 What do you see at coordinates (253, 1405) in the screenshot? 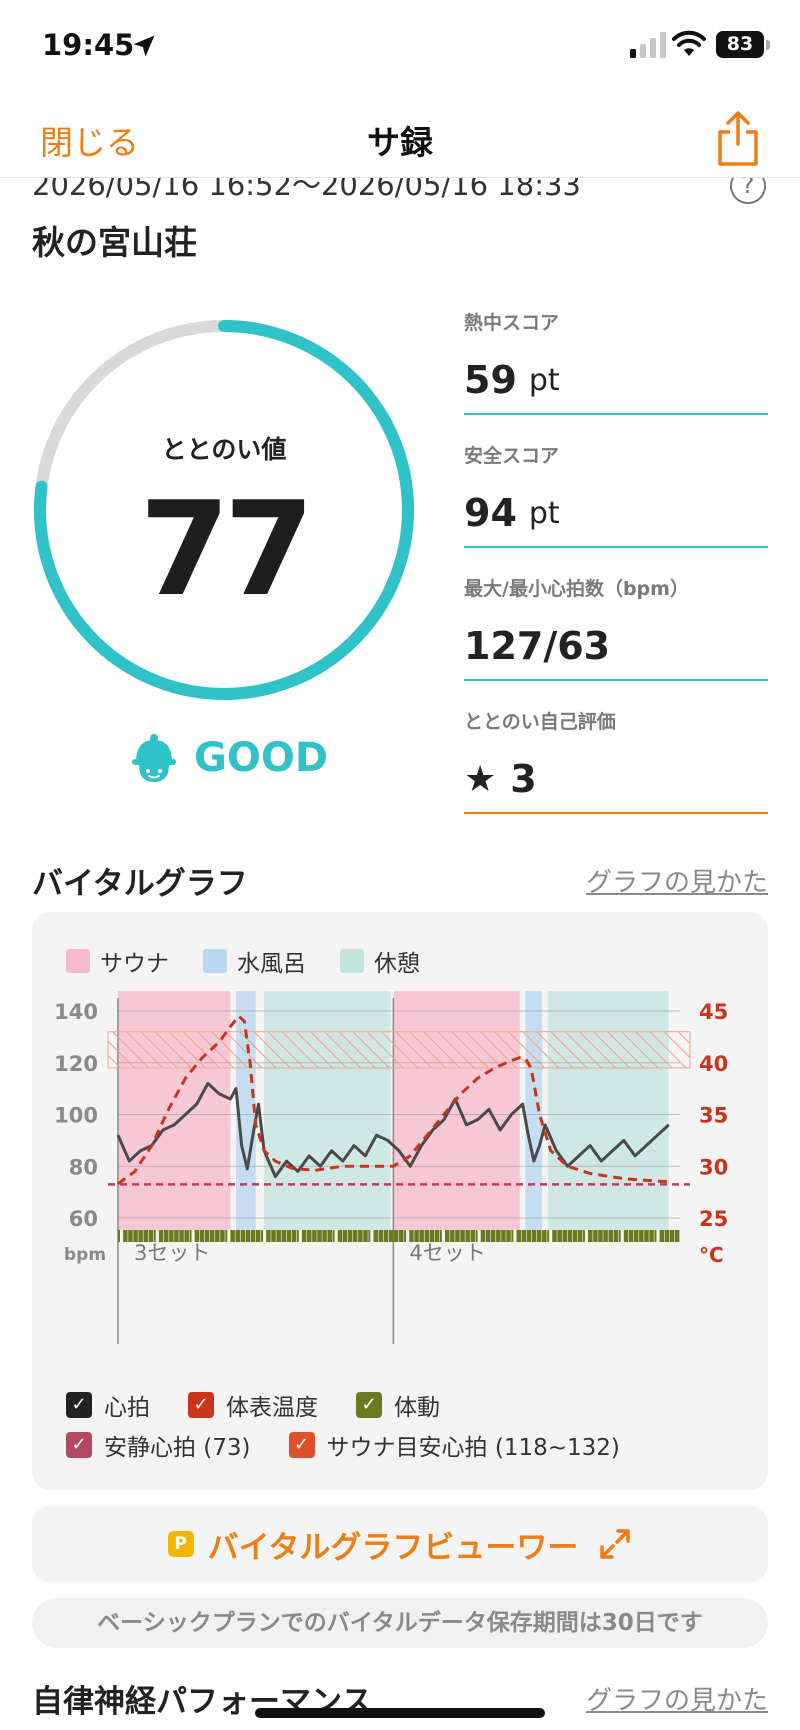
I see `legend-toggle-skin-temp: ✓ 体表温度` at bounding box center [253, 1405].